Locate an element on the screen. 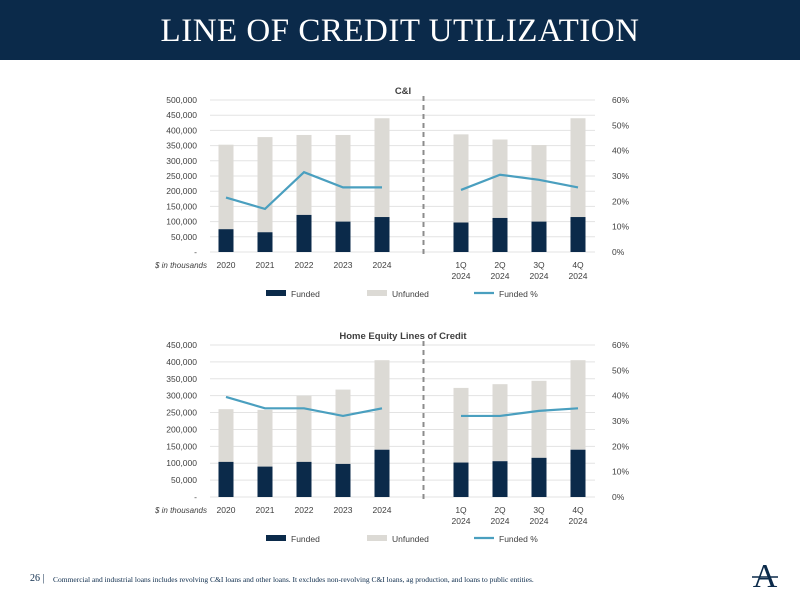 The width and height of the screenshot is (800, 600). x-tick-label: 2023 is located at coordinates (343, 510).